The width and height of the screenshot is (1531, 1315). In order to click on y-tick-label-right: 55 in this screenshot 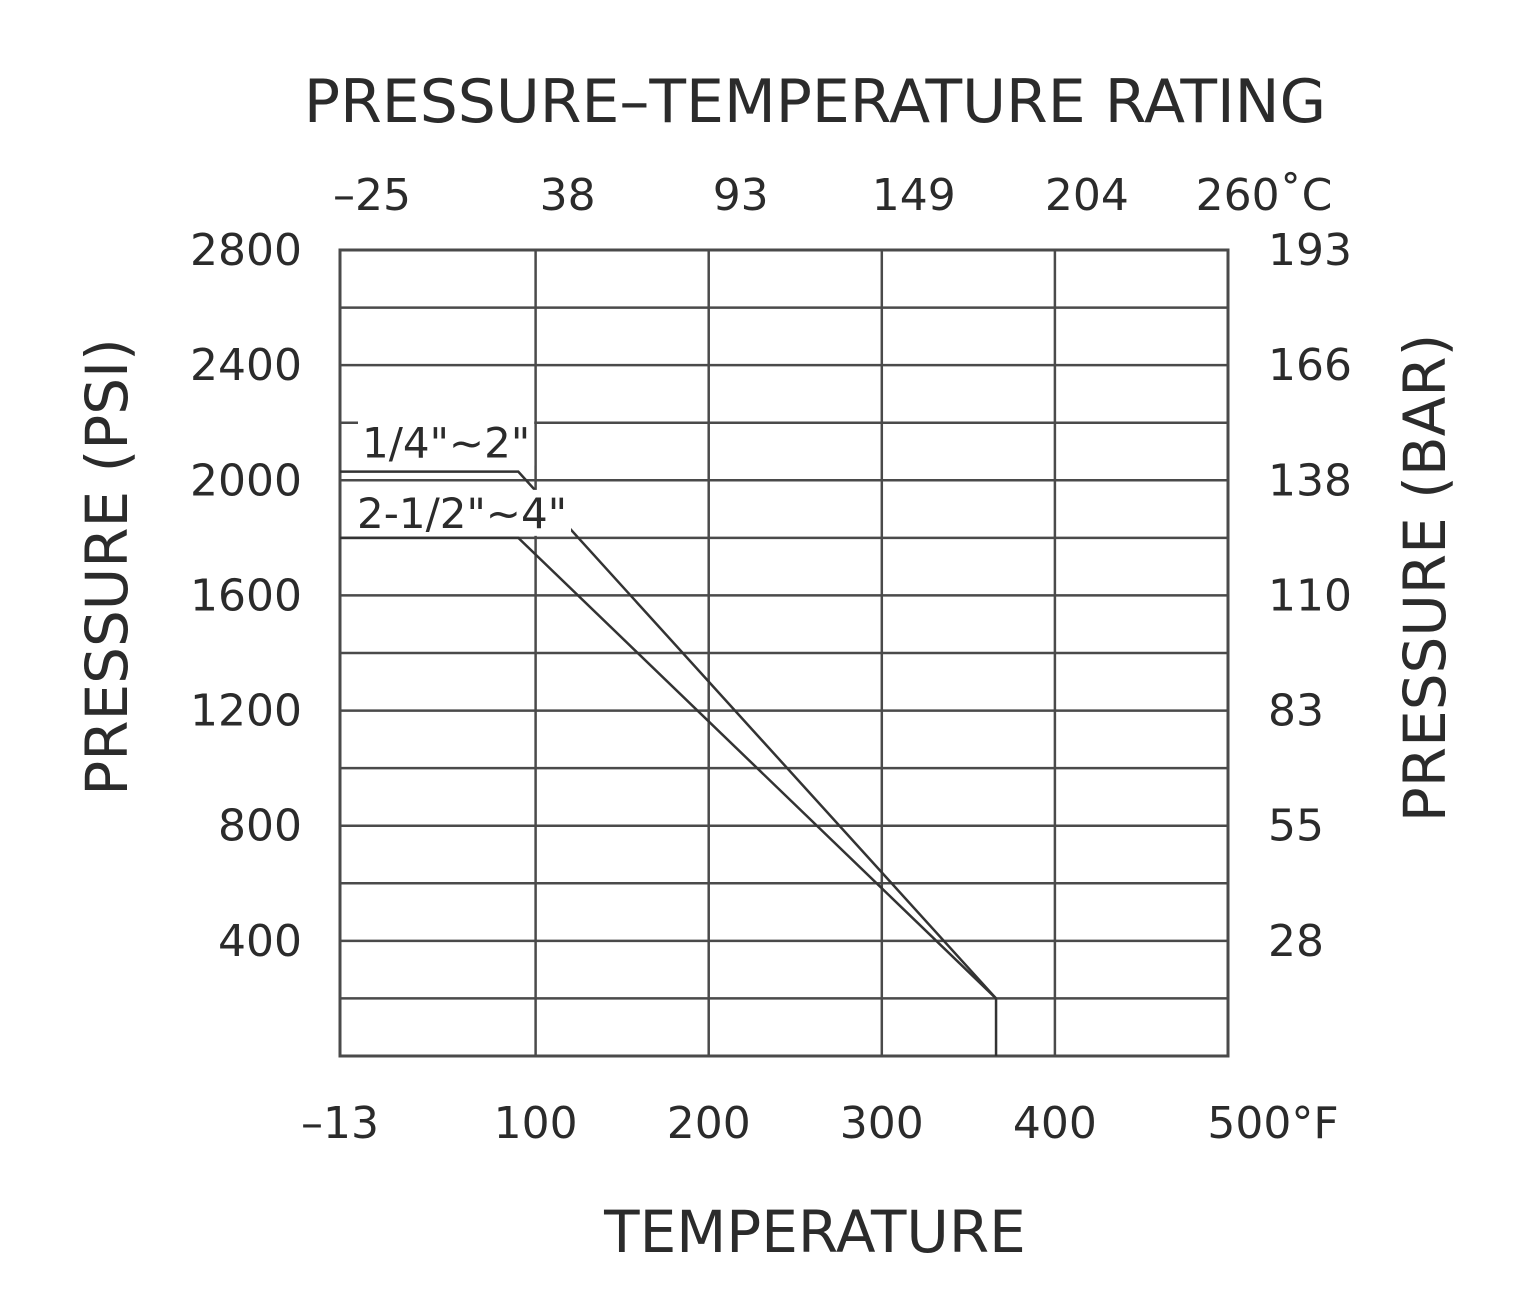, I will do `click(1296, 826)`.